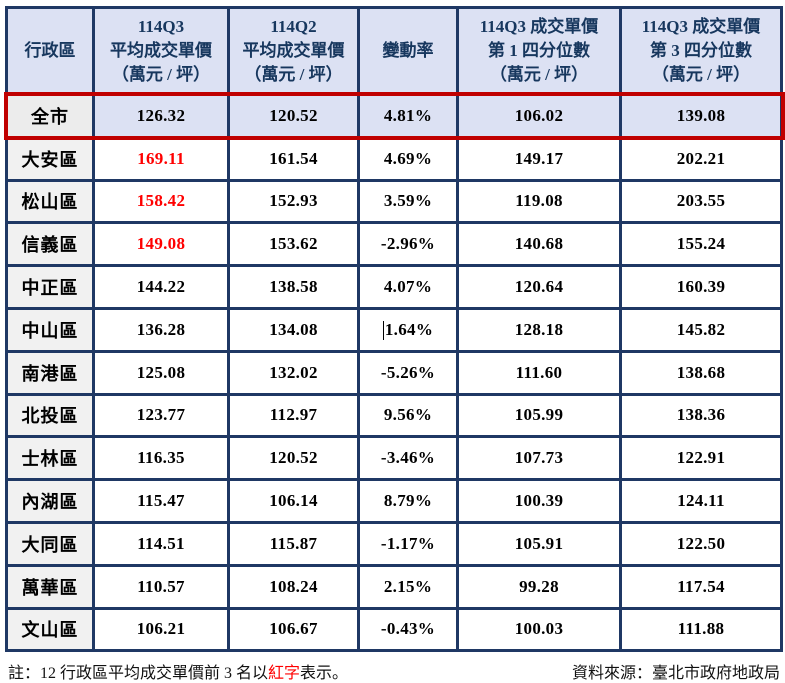 Image resolution: width=785 pixels, height=683 pixels. Describe the element at coordinates (50, 116) in the screenshot. I see `district-cell: 全市` at that location.